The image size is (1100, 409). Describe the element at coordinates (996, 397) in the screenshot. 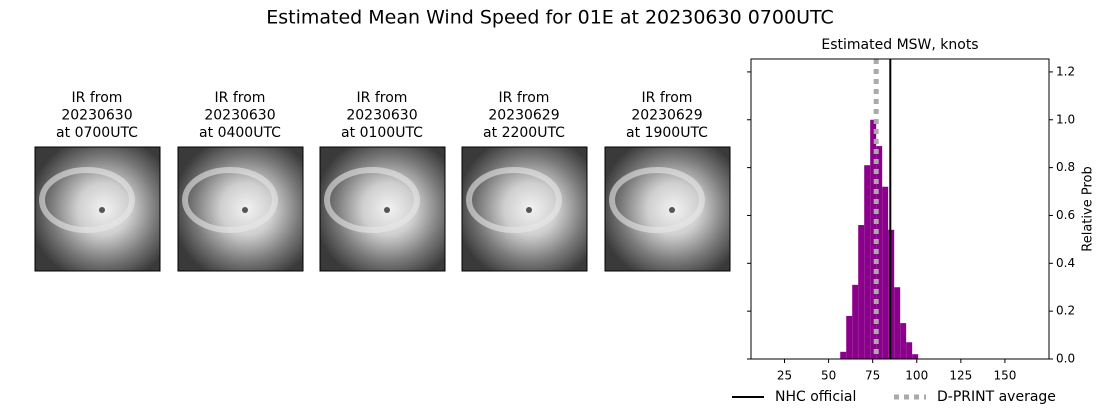

I see `legend-label: D-PRINT average` at that location.